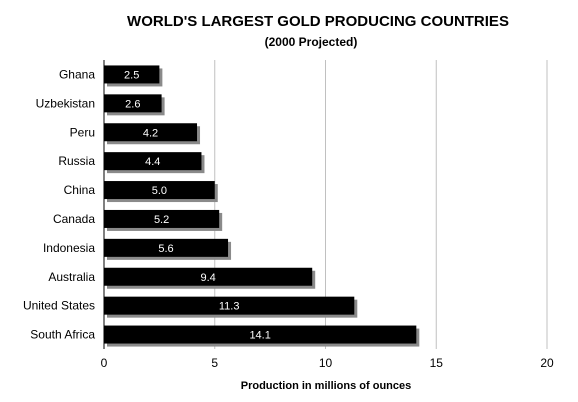 This screenshot has width=578, height=402. I want to click on data-label: 4.2, so click(150, 133).